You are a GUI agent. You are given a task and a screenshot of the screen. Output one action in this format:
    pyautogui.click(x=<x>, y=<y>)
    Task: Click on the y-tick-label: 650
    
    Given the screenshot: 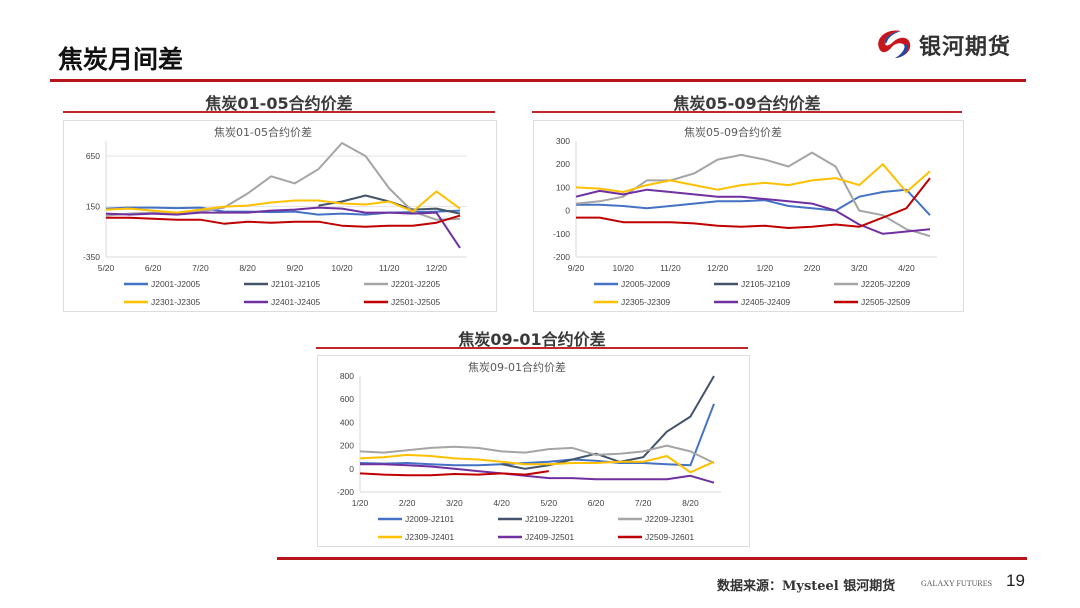 What is the action you would take?
    pyautogui.click(x=93, y=156)
    